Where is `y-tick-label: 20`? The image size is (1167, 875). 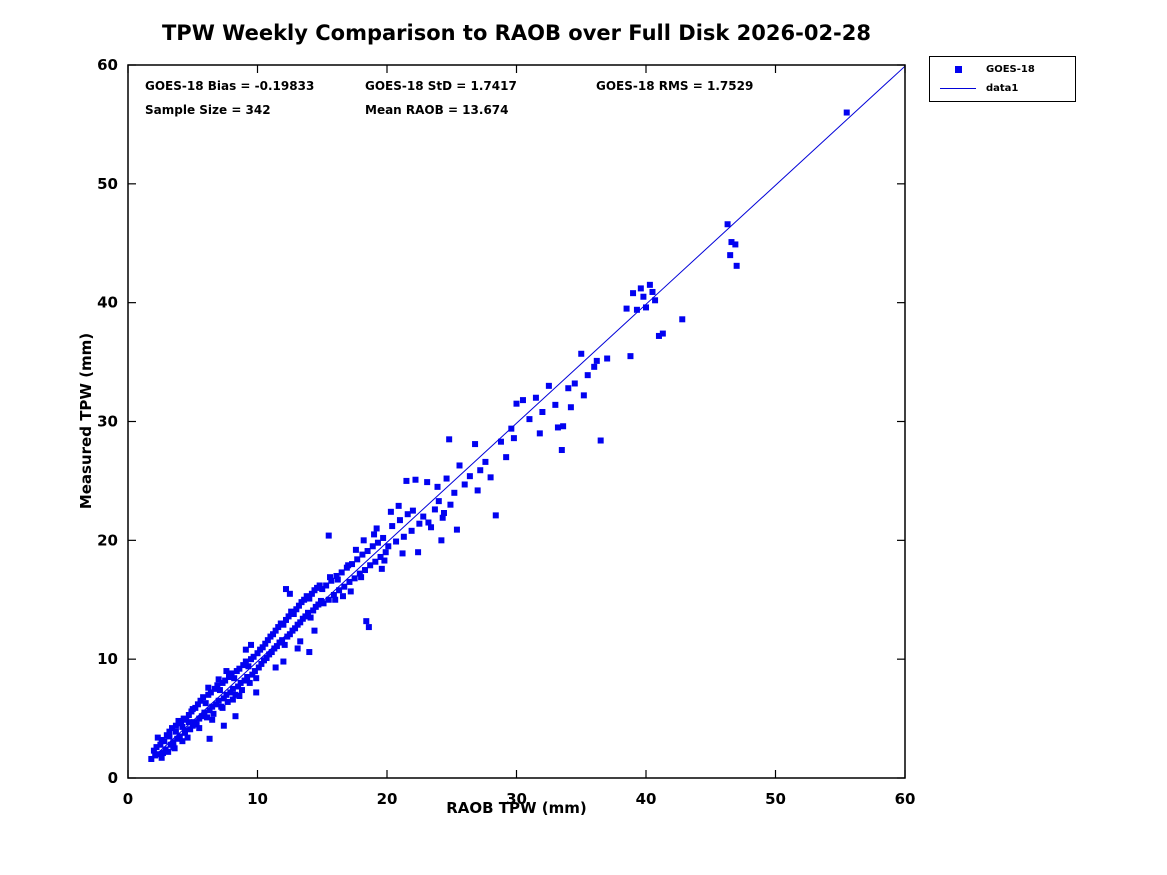 y-tick-label: 20 is located at coordinates (107, 540).